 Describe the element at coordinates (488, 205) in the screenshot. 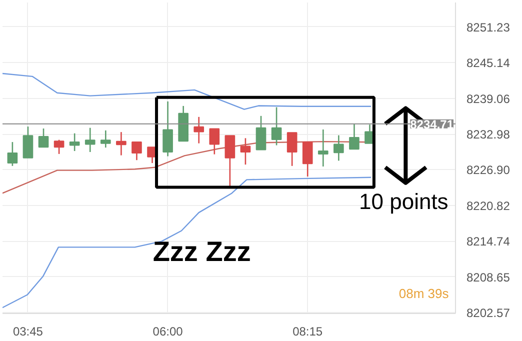

I see `y-tick-label: 8220.82` at that location.